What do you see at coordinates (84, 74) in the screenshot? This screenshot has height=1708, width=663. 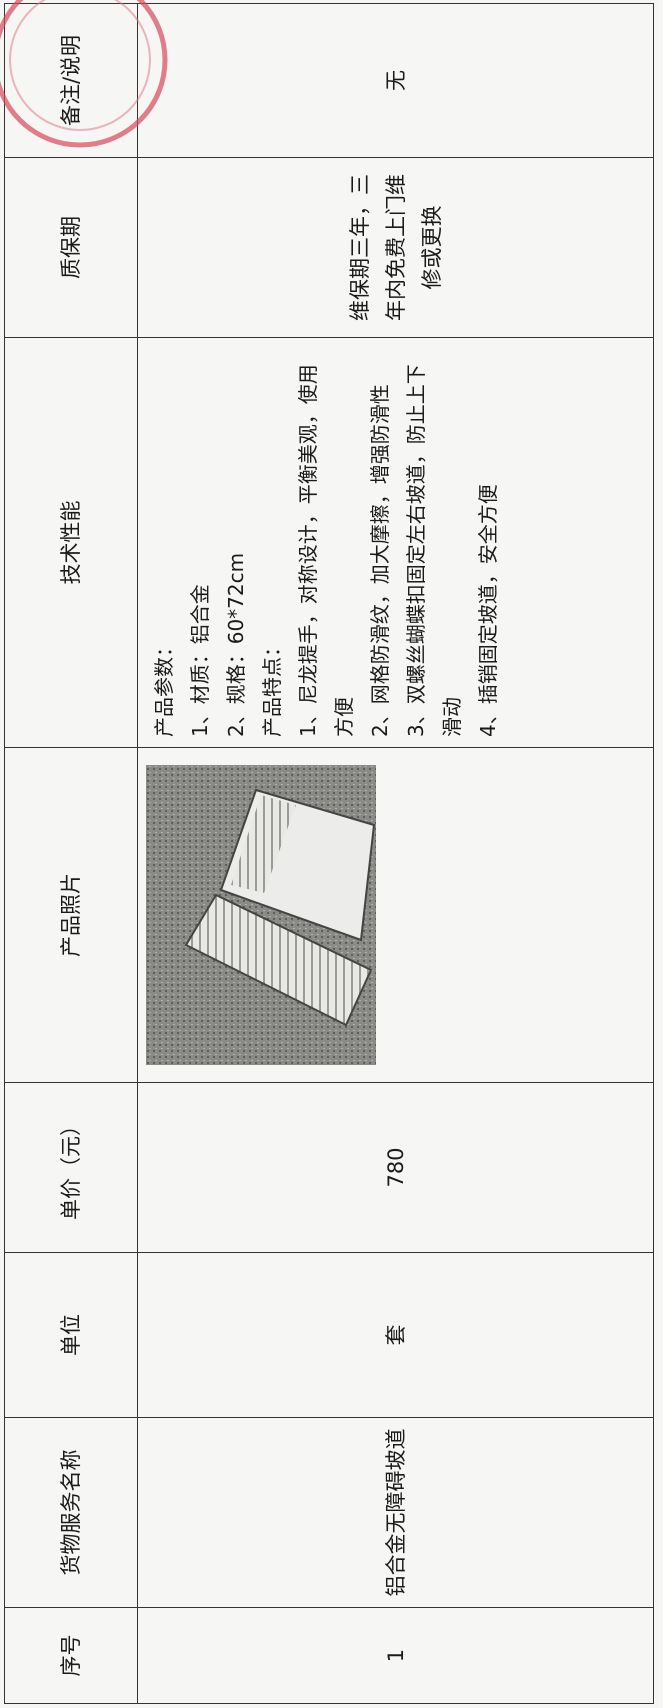 I see `seal-stamp` at bounding box center [84, 74].